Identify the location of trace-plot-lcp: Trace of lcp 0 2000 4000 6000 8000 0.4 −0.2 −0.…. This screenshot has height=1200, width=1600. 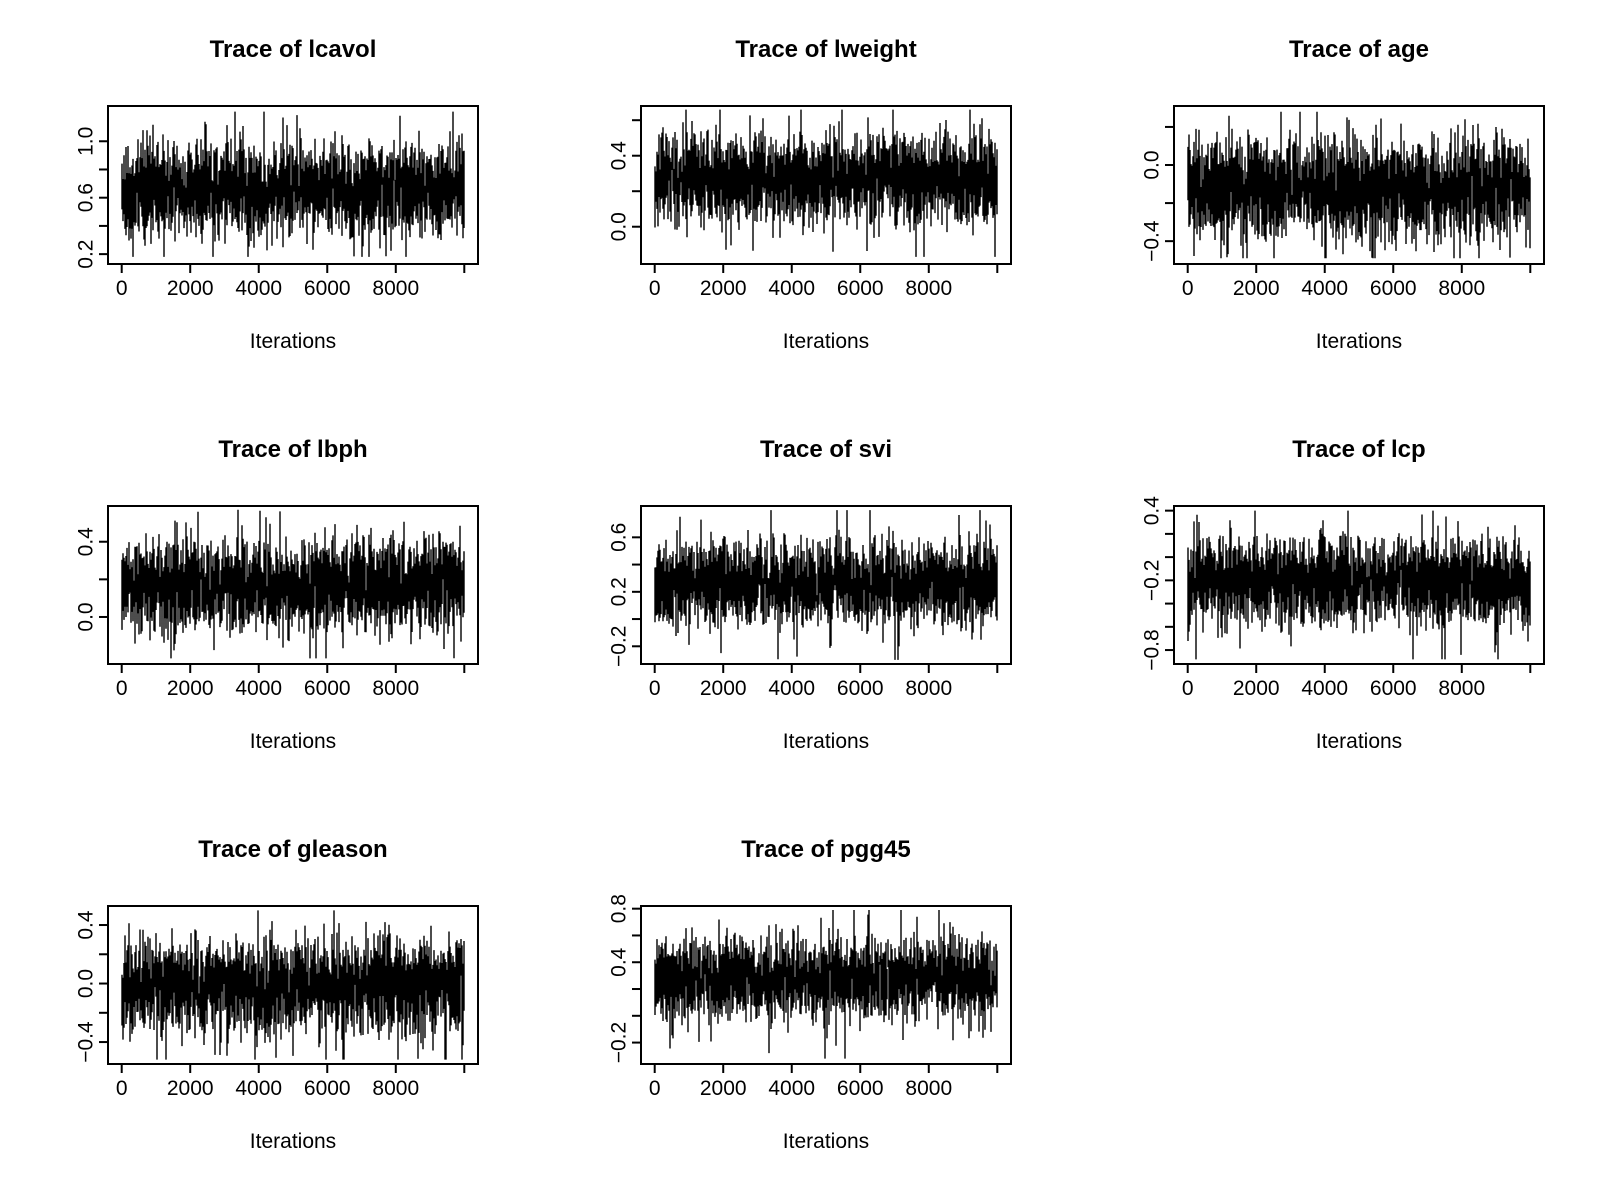
(1333, 600).